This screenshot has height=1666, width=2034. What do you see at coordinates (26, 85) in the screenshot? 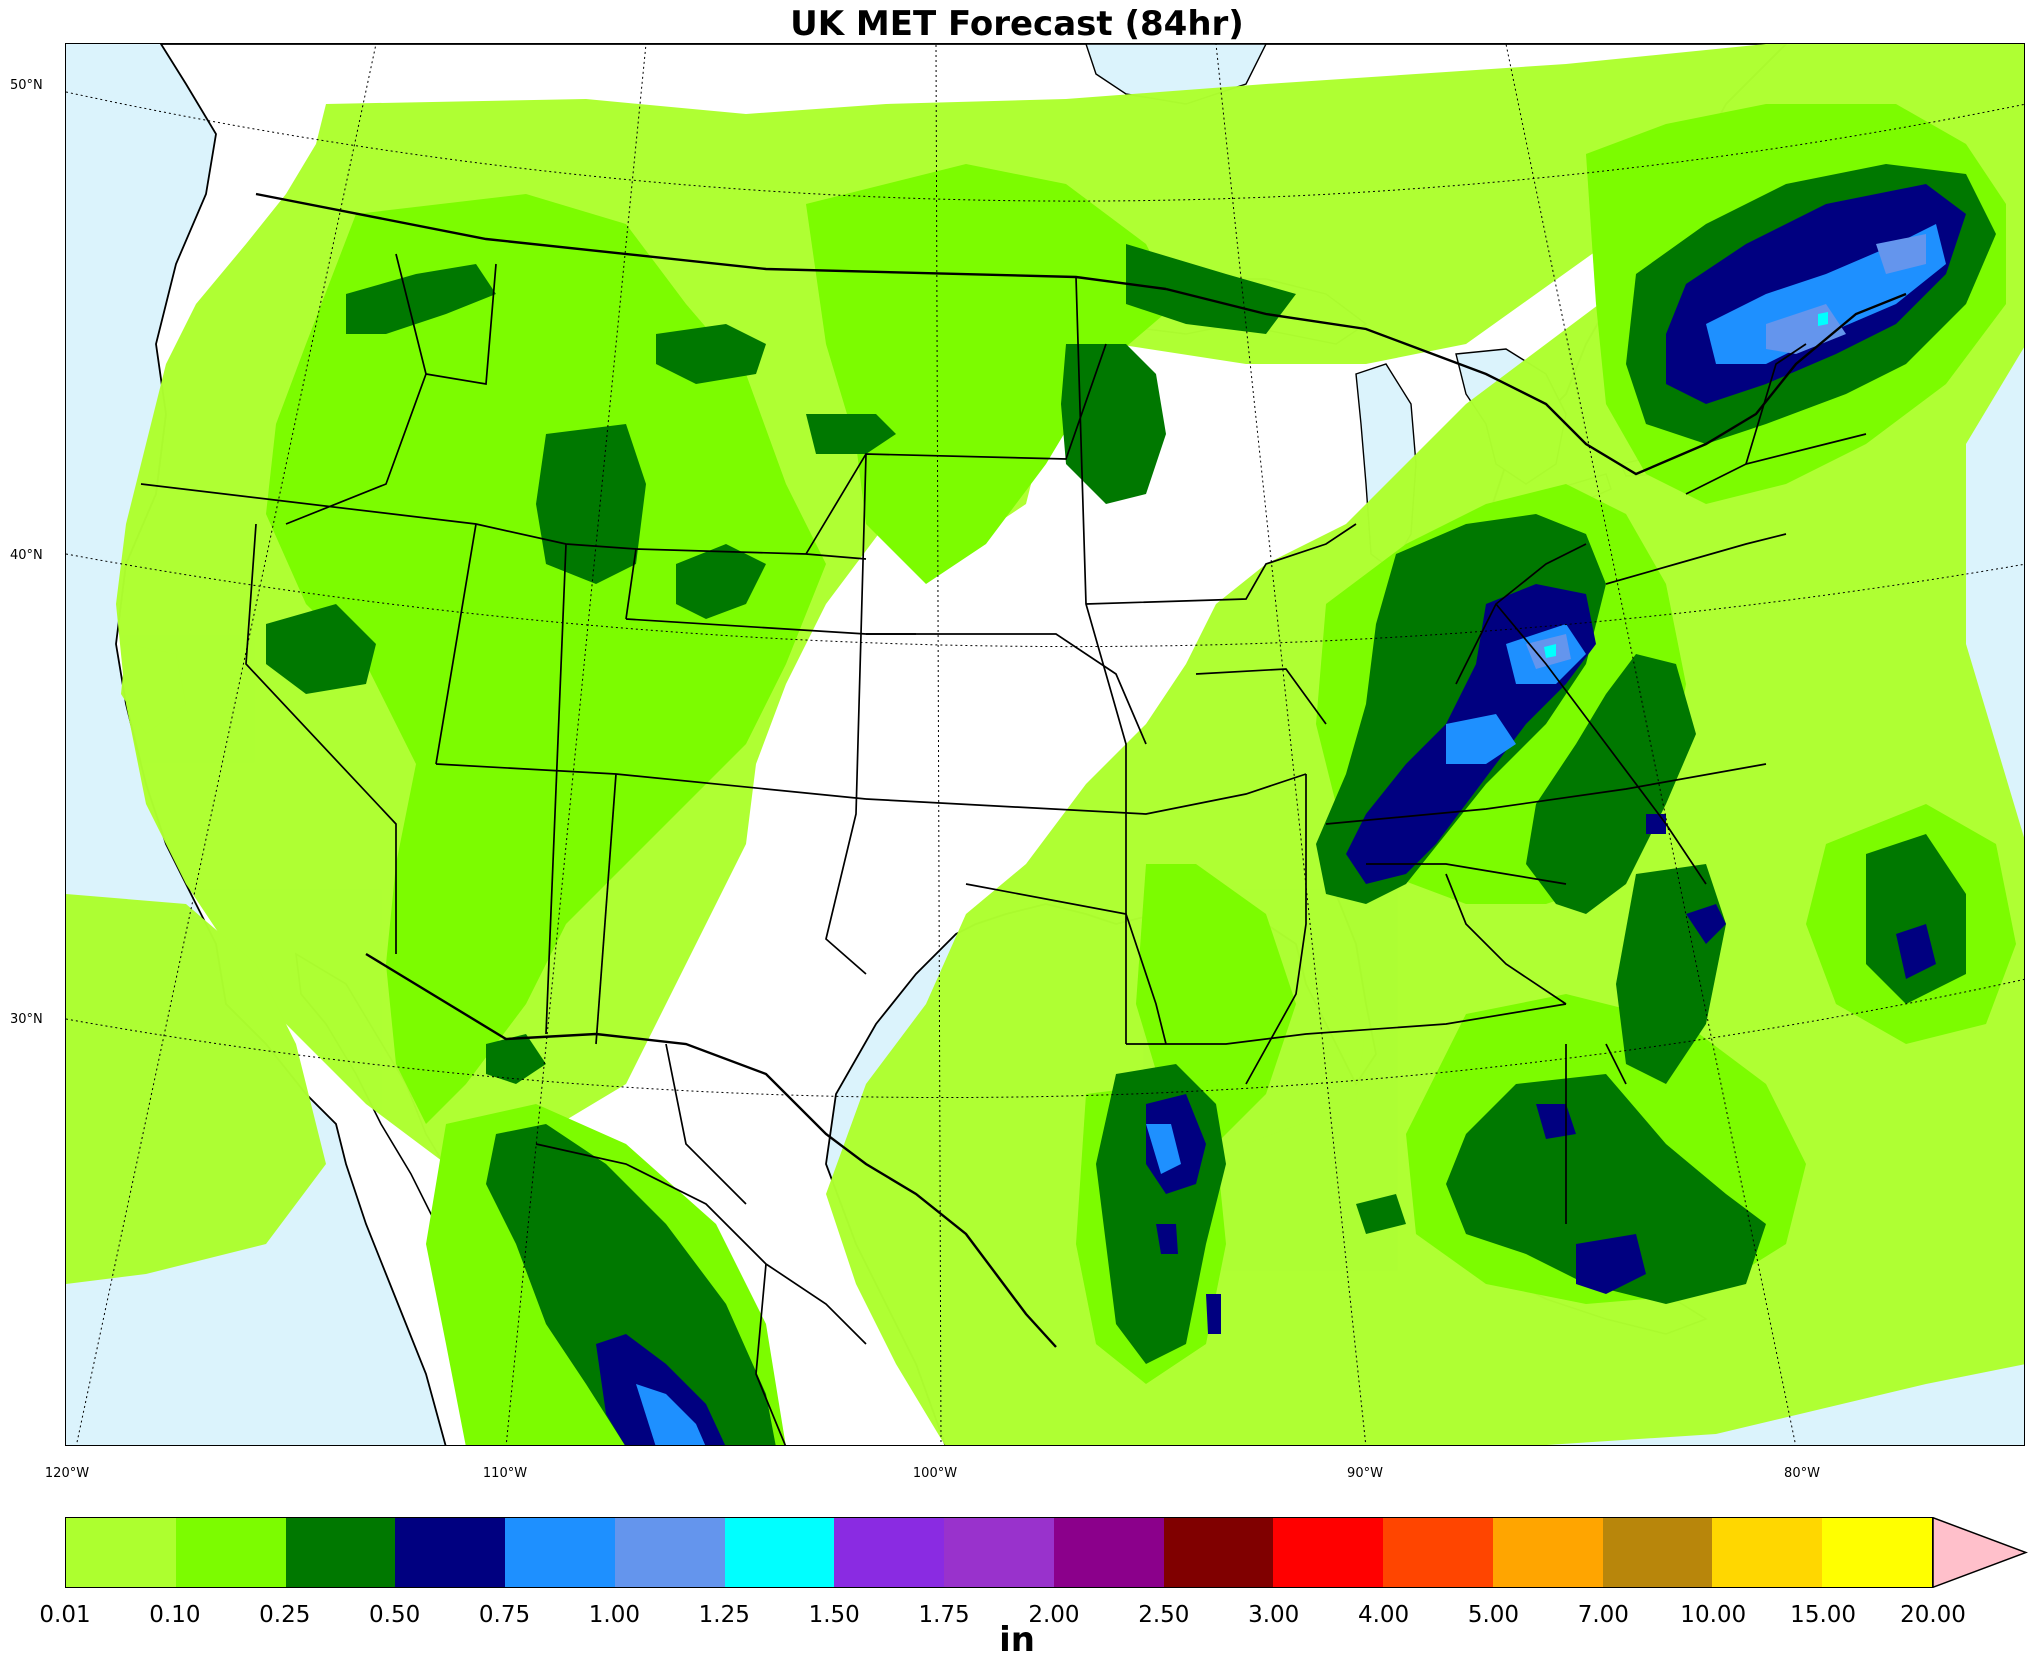
I see `lat-label-50: 50°N` at bounding box center [26, 85].